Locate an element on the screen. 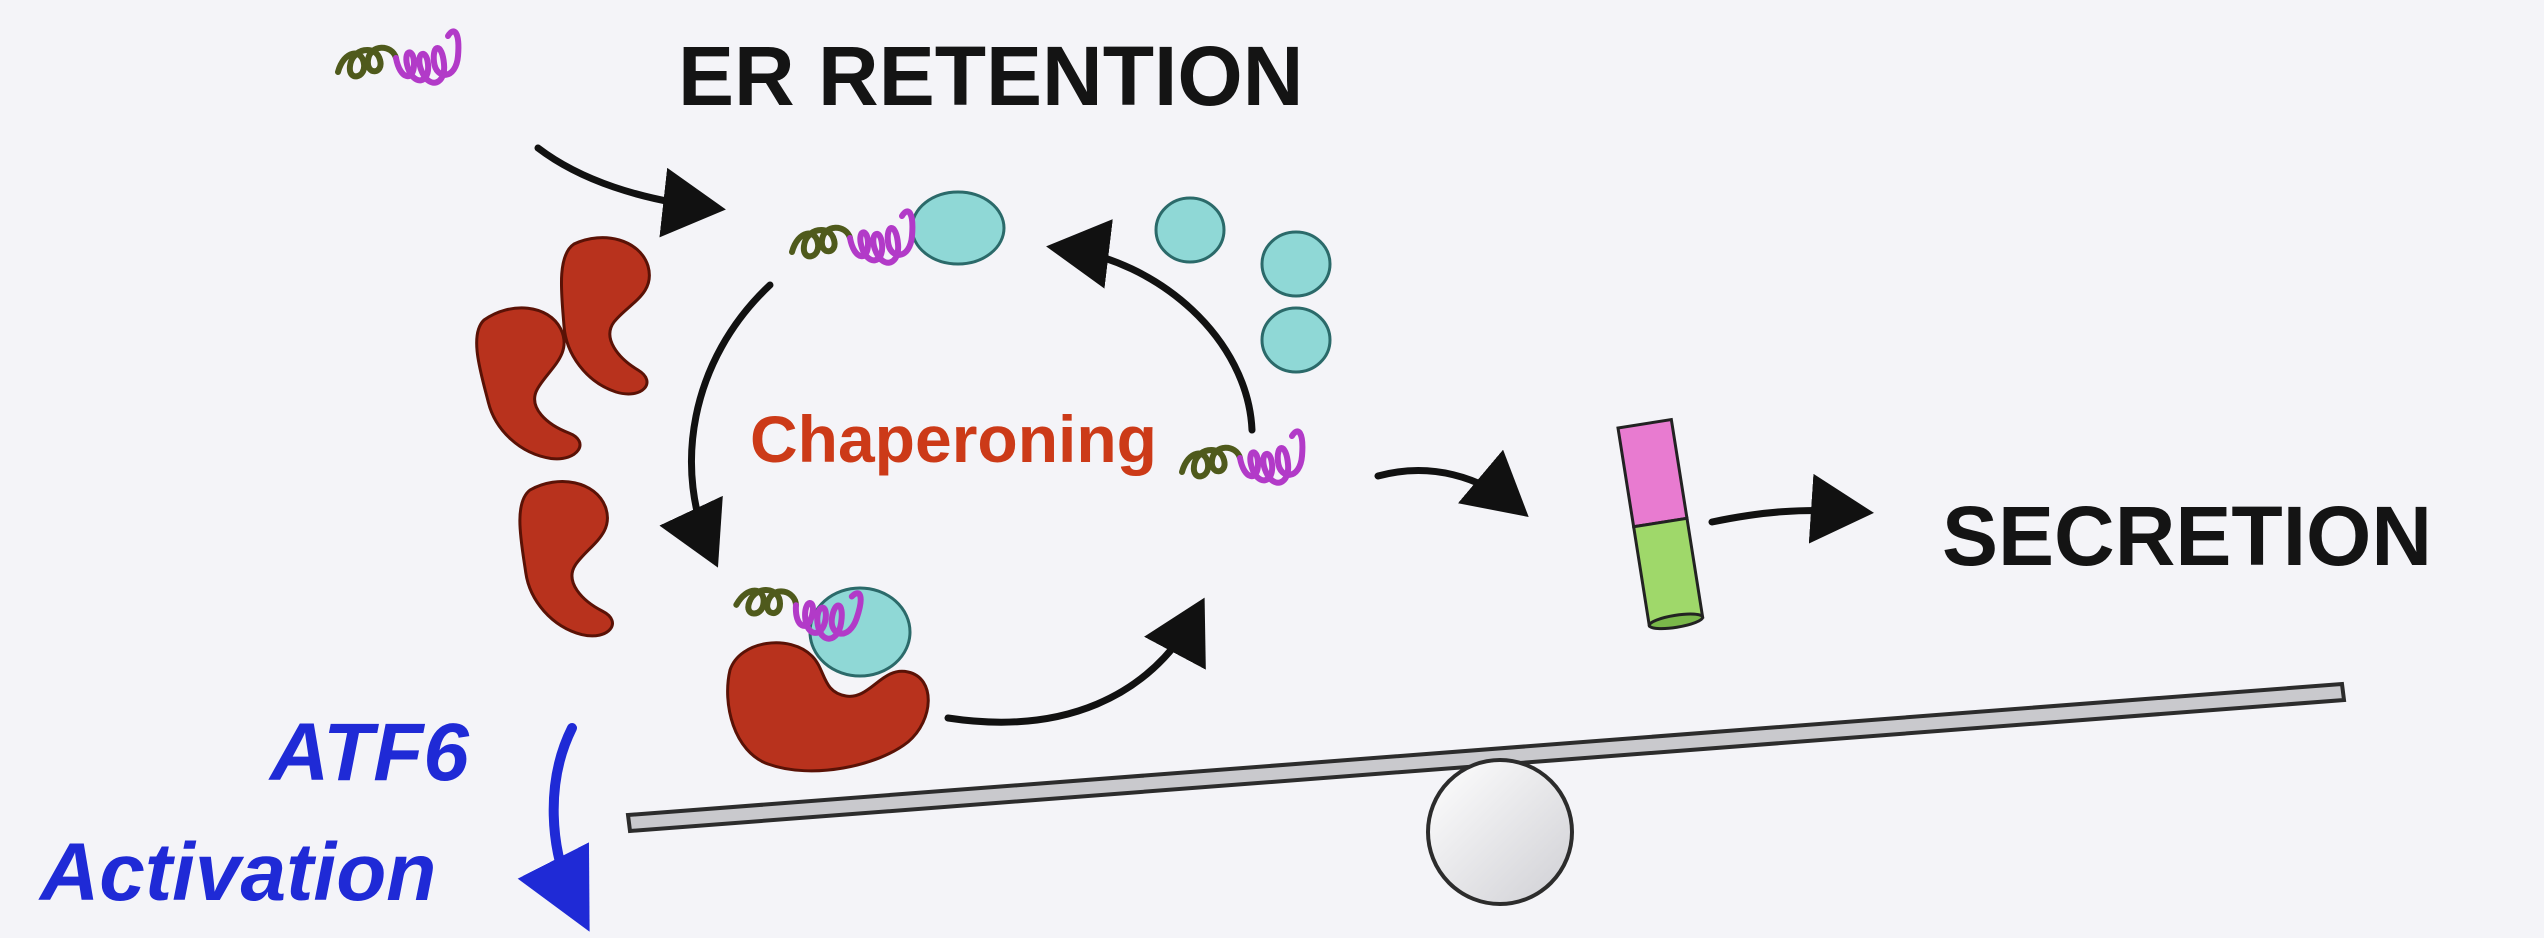  er-retention-label: ER RETENTION is located at coordinates (990, 76).